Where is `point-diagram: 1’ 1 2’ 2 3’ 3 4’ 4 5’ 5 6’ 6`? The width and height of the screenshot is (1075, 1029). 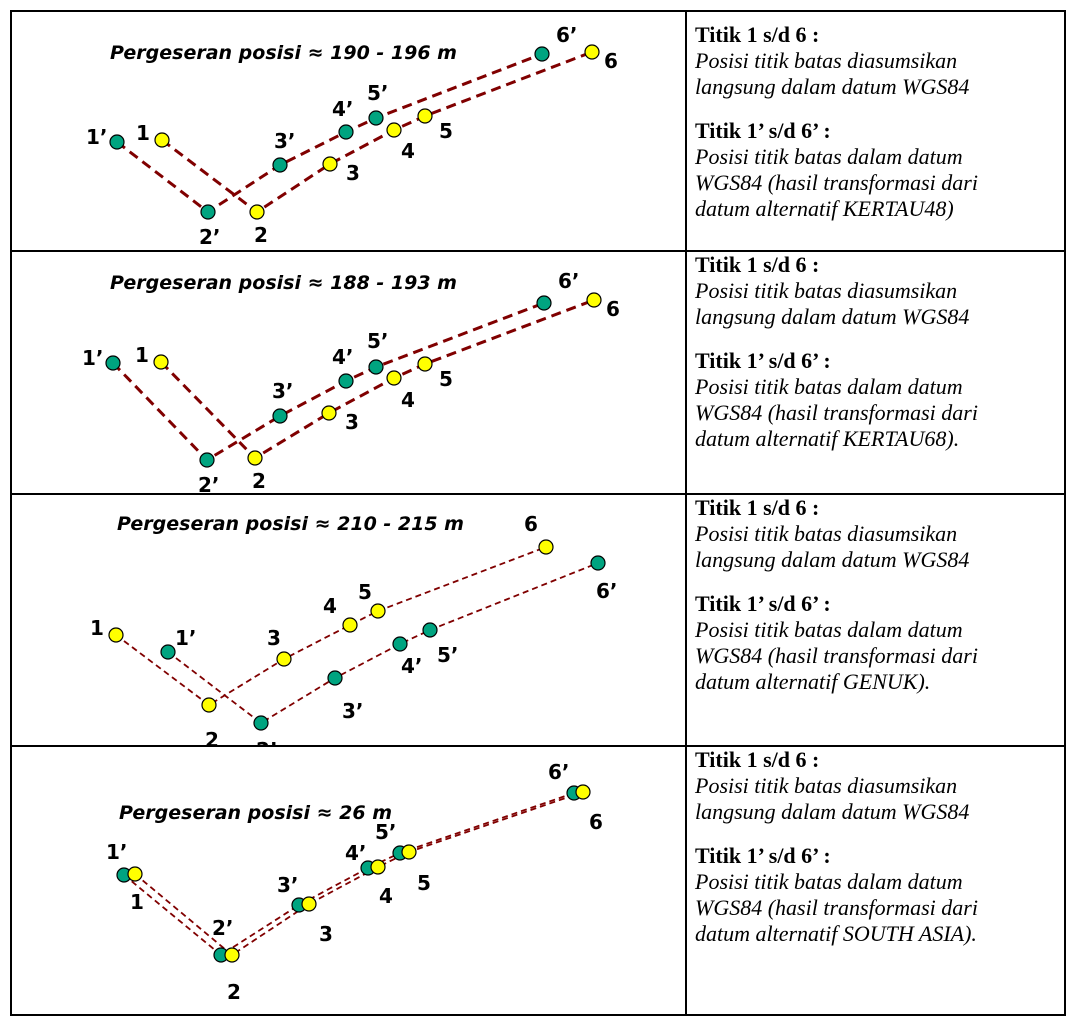
point-diagram: 1’ 1 2’ 2 3’ 3 4’ 4 5’ 5 6’ 6 is located at coordinates (354, 882).